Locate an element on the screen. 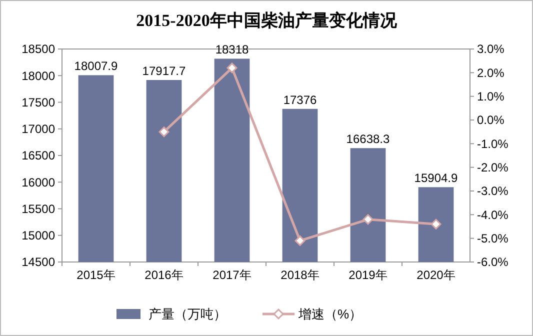 The height and width of the screenshot is (336, 533). y2-tick-label: -3.0% is located at coordinates (493, 191).